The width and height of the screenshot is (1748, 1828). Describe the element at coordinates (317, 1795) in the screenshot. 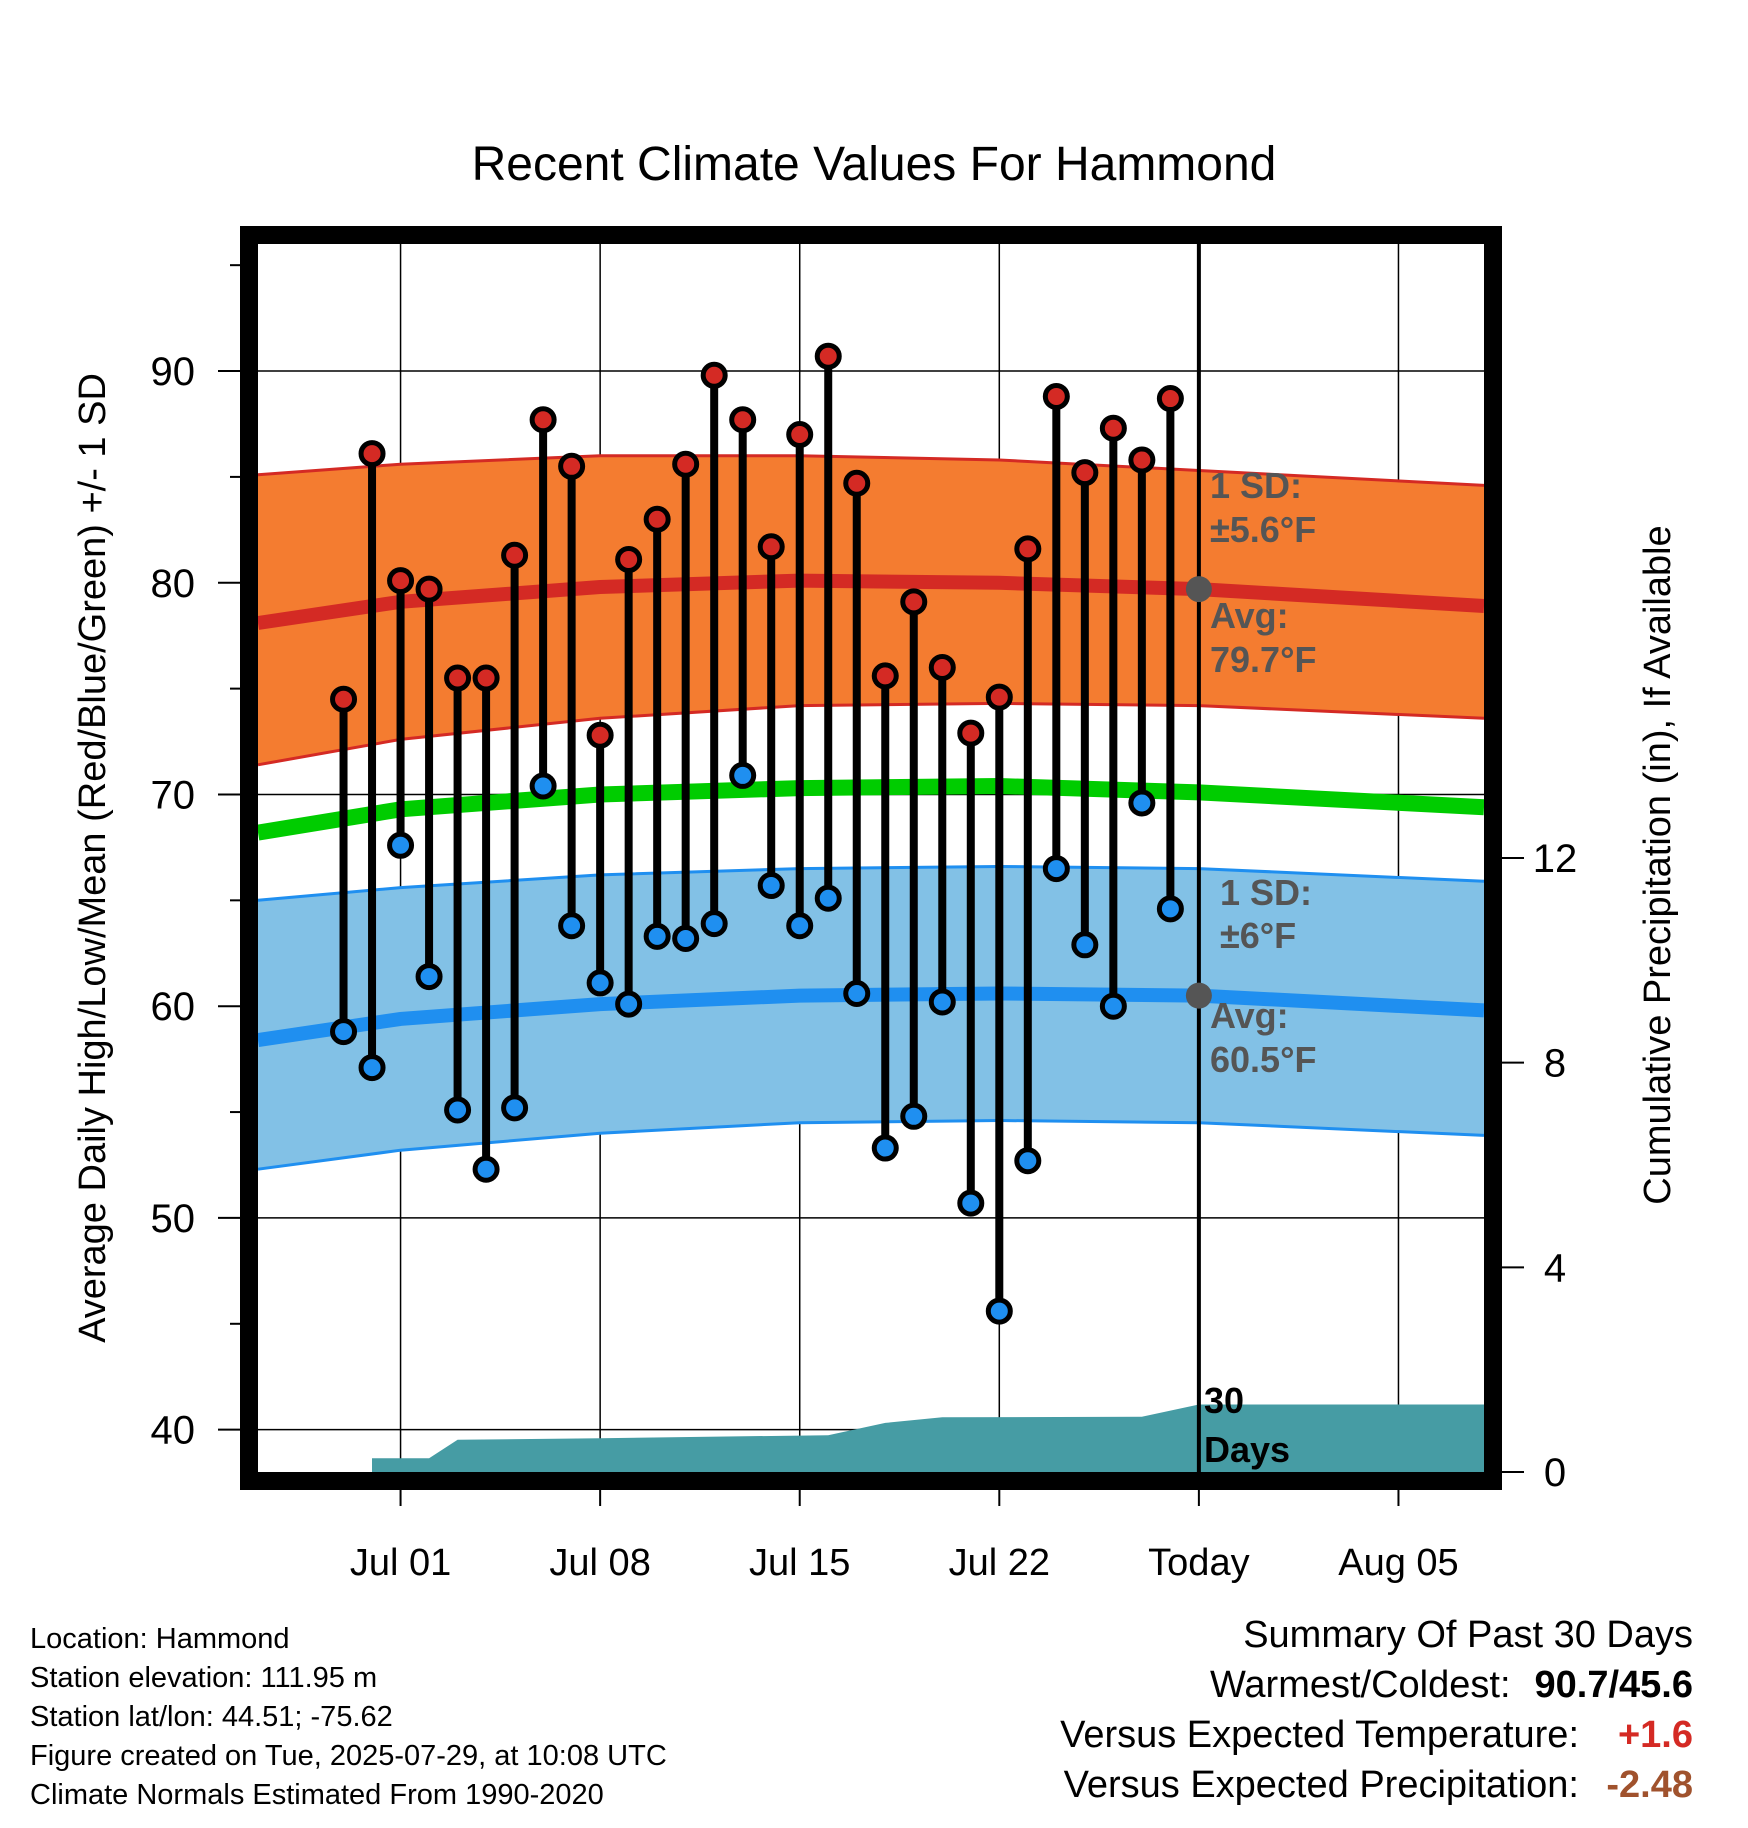

I see `normals-text: Climate Normals Estimated From 1990-2020` at that location.